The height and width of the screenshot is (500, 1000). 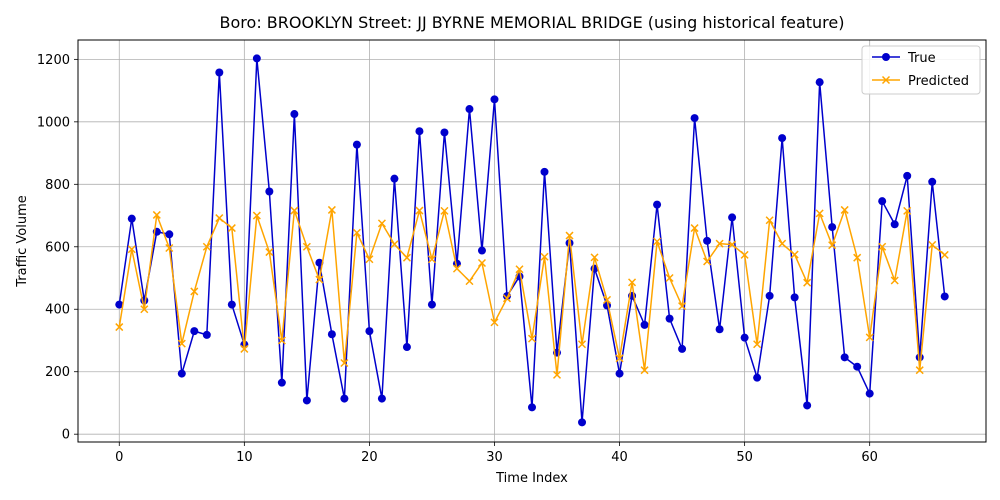 I want to click on y-axis: 0 200 400 600 800 1000 1200, so click(x=57, y=248).